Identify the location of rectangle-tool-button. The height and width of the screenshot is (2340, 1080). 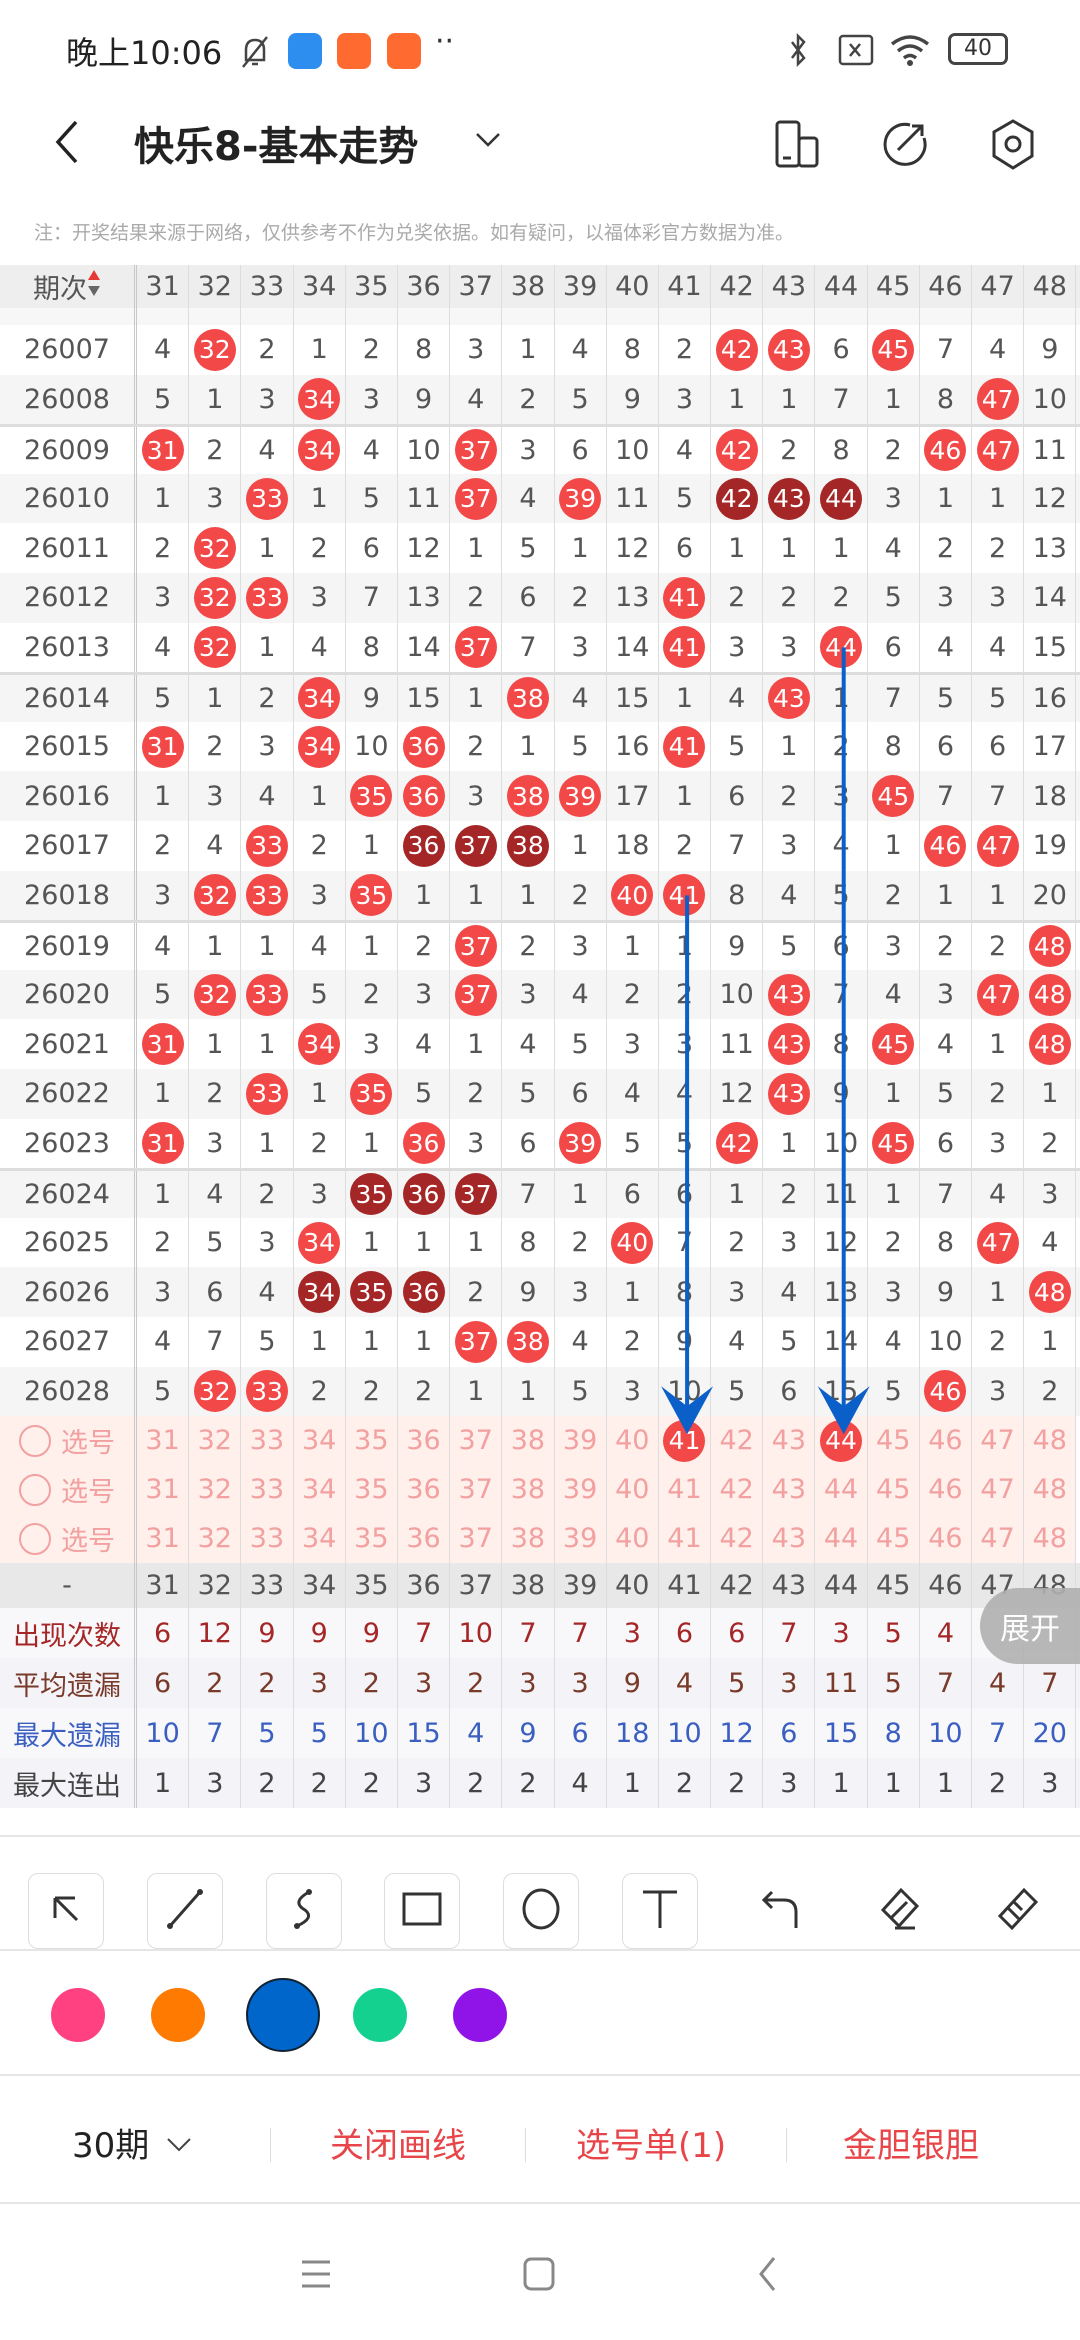
(422, 1911).